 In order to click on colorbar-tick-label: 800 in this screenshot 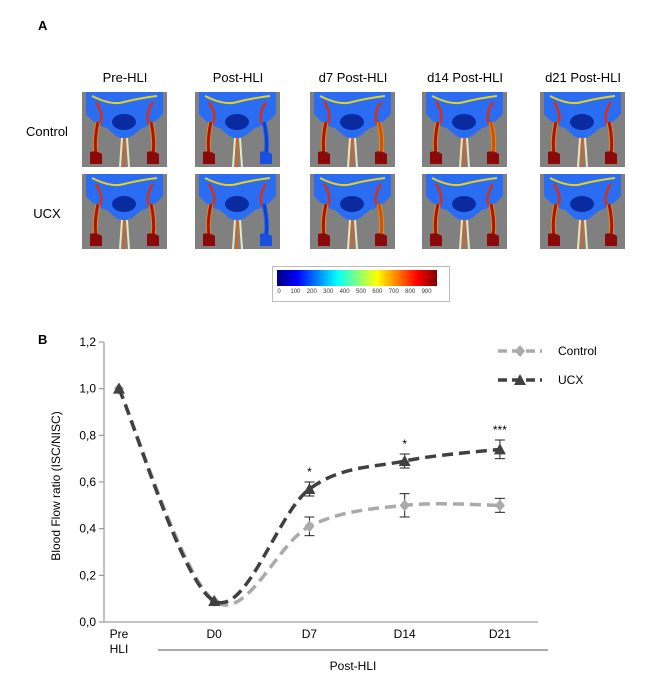, I will do `click(410, 292)`.